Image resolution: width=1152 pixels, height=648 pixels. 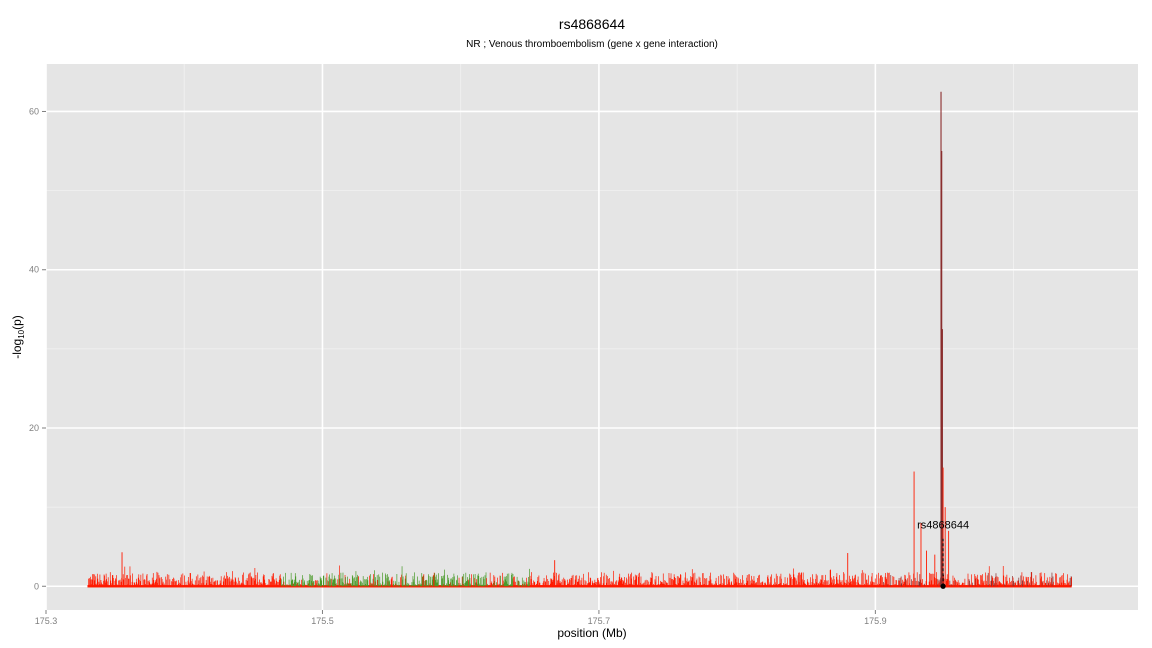 I want to click on y-axis-title-subscript: 10, so click(x=21, y=333).